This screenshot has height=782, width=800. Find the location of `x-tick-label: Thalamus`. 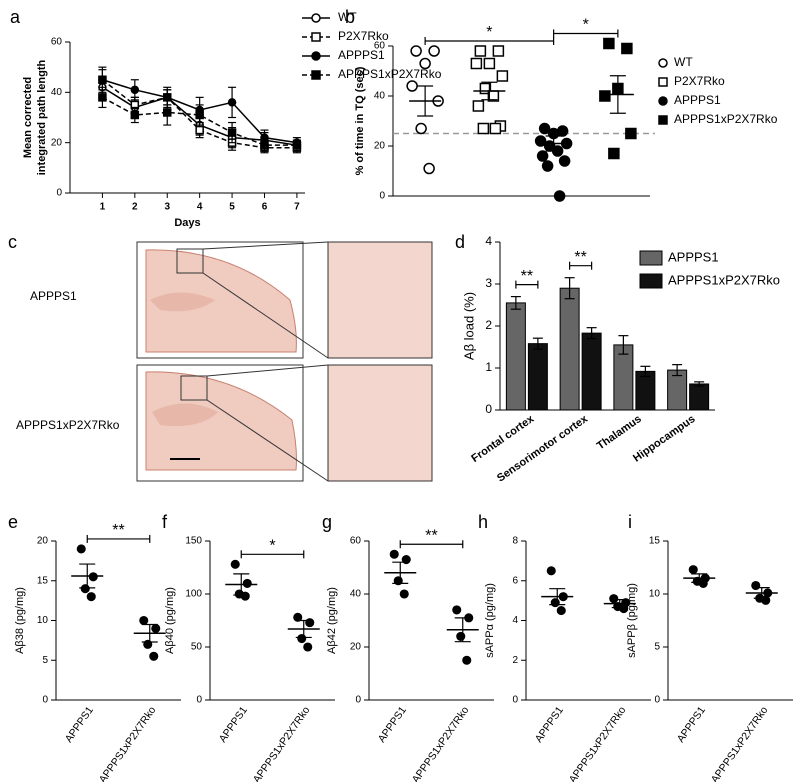

x-tick-label: Thalamus is located at coordinates (619, 432).